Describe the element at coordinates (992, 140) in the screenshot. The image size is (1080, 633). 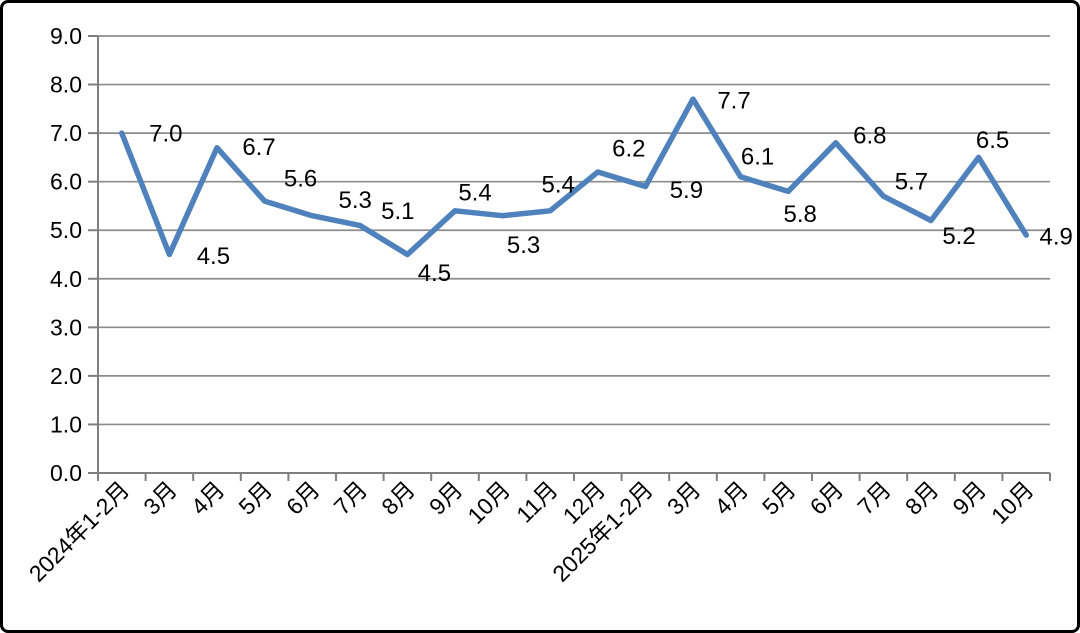
I see `data-point-label: 6.5` at that location.